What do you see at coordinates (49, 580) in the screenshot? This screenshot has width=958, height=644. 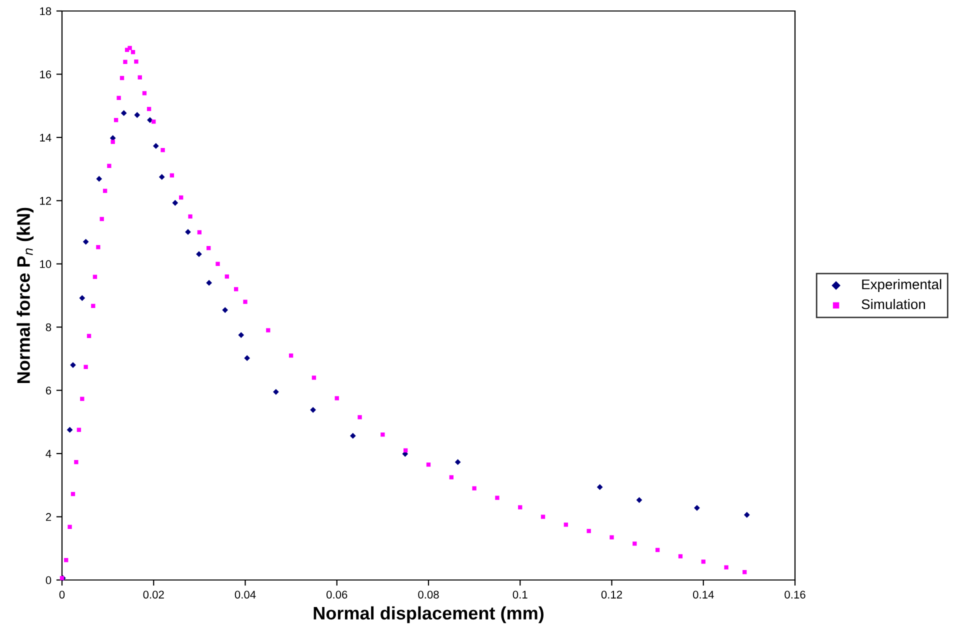 I see `y-tick-label: 0` at bounding box center [49, 580].